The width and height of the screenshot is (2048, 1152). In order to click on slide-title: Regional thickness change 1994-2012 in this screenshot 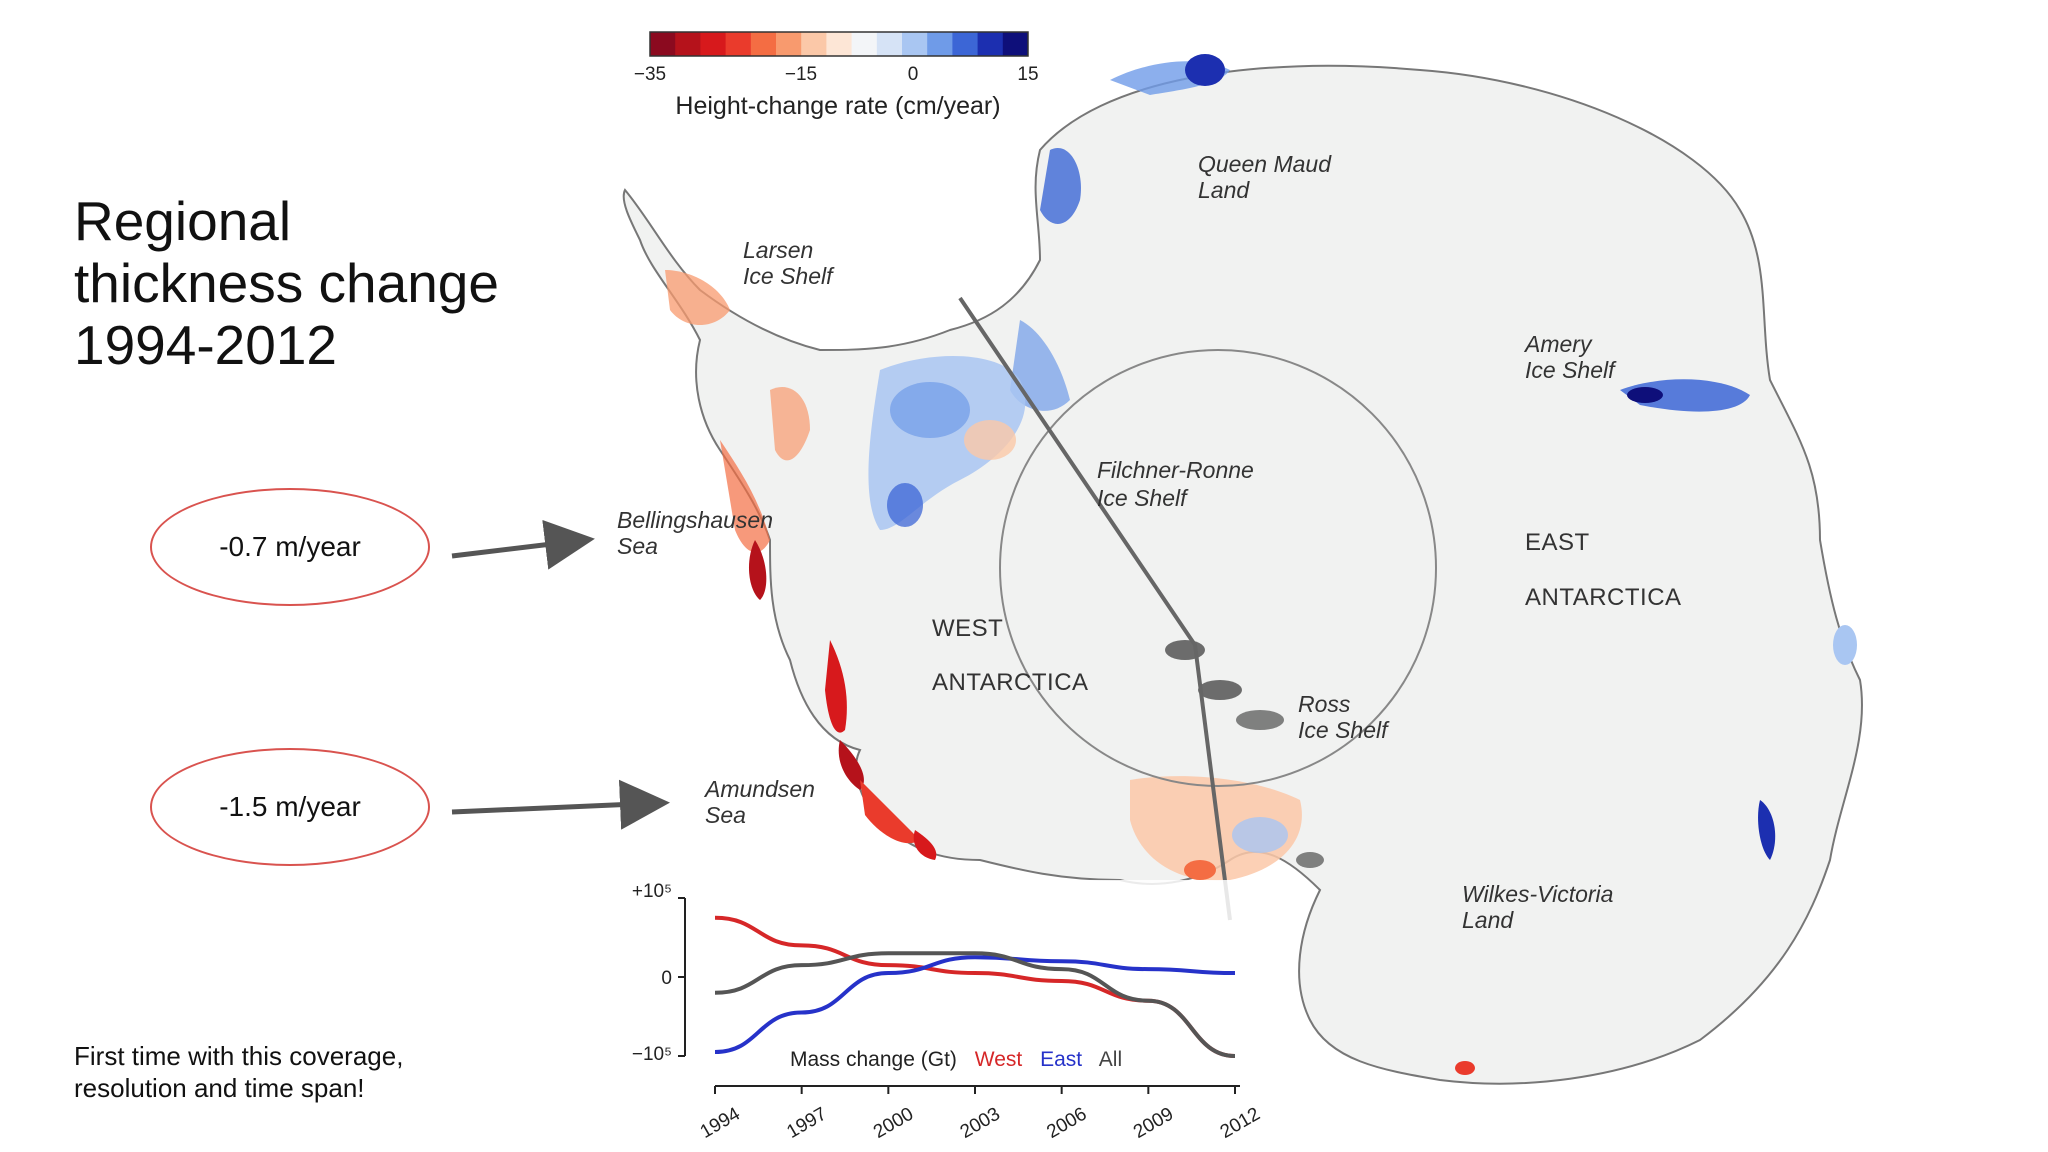, I will do `click(286, 283)`.